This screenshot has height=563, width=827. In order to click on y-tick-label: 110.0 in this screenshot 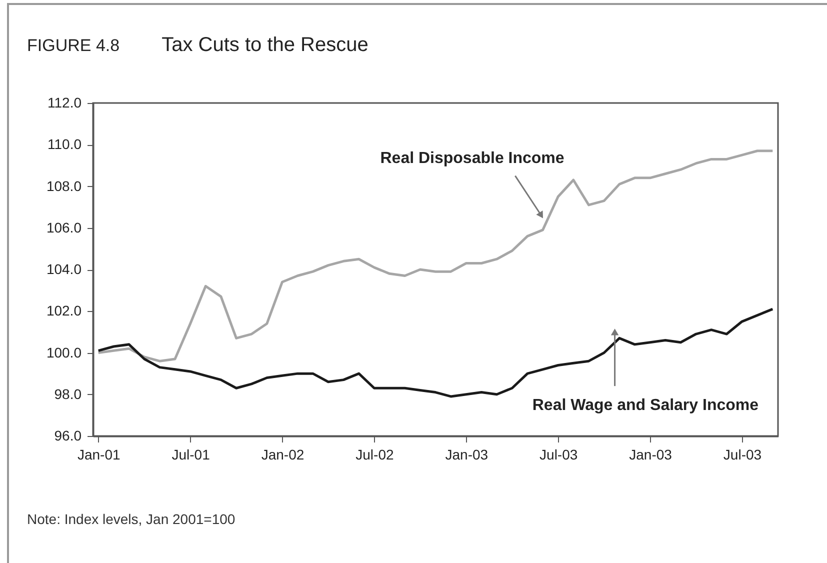, I will do `click(65, 144)`.